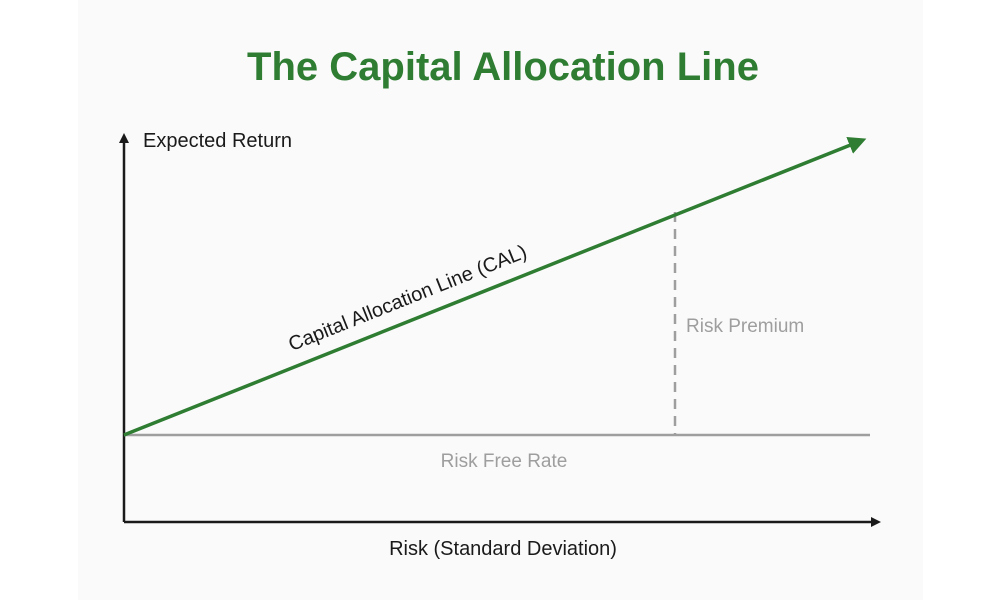  What do you see at coordinates (504, 461) in the screenshot?
I see `risk-free-rate-label: Risk Free Rate` at bounding box center [504, 461].